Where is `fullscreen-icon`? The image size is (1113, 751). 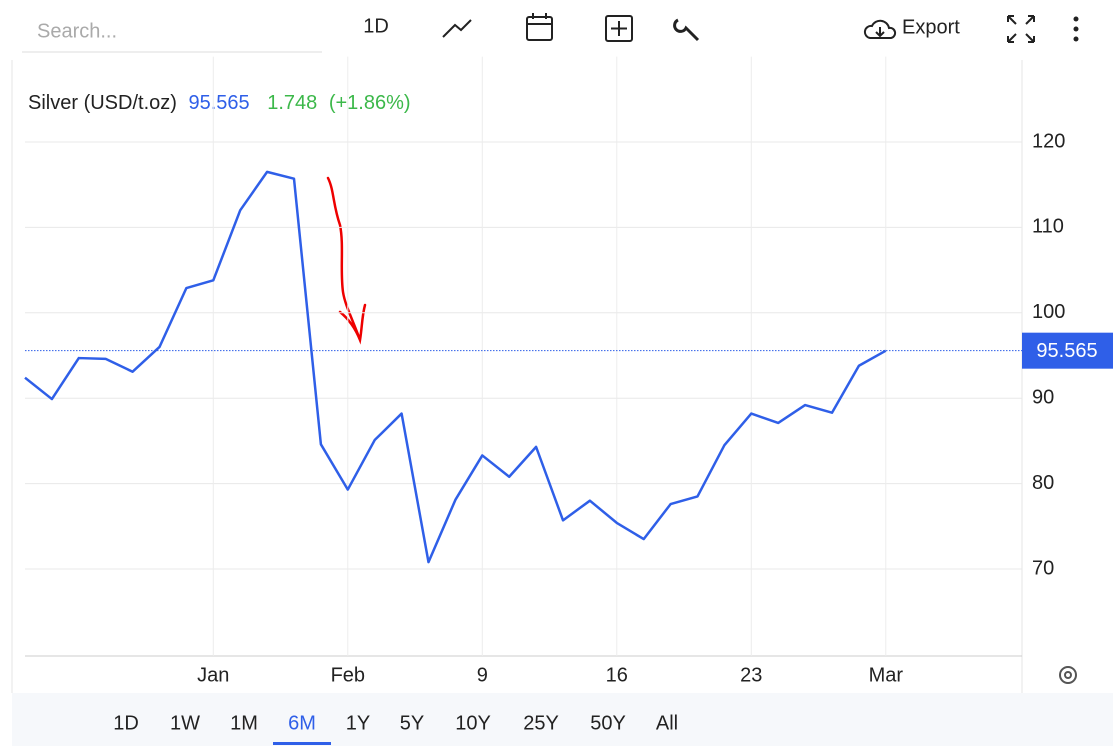 fullscreen-icon is located at coordinates (1021, 29).